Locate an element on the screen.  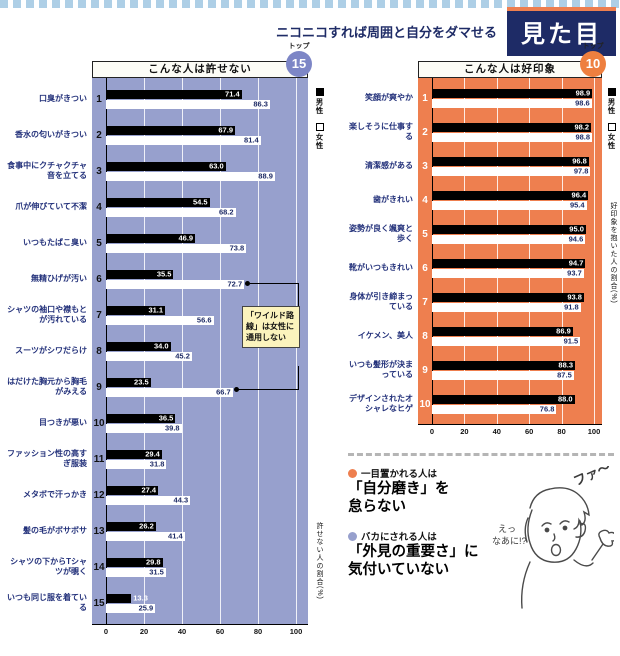
category-label: スーツがシワだらけ is located at coordinates (51, 350).